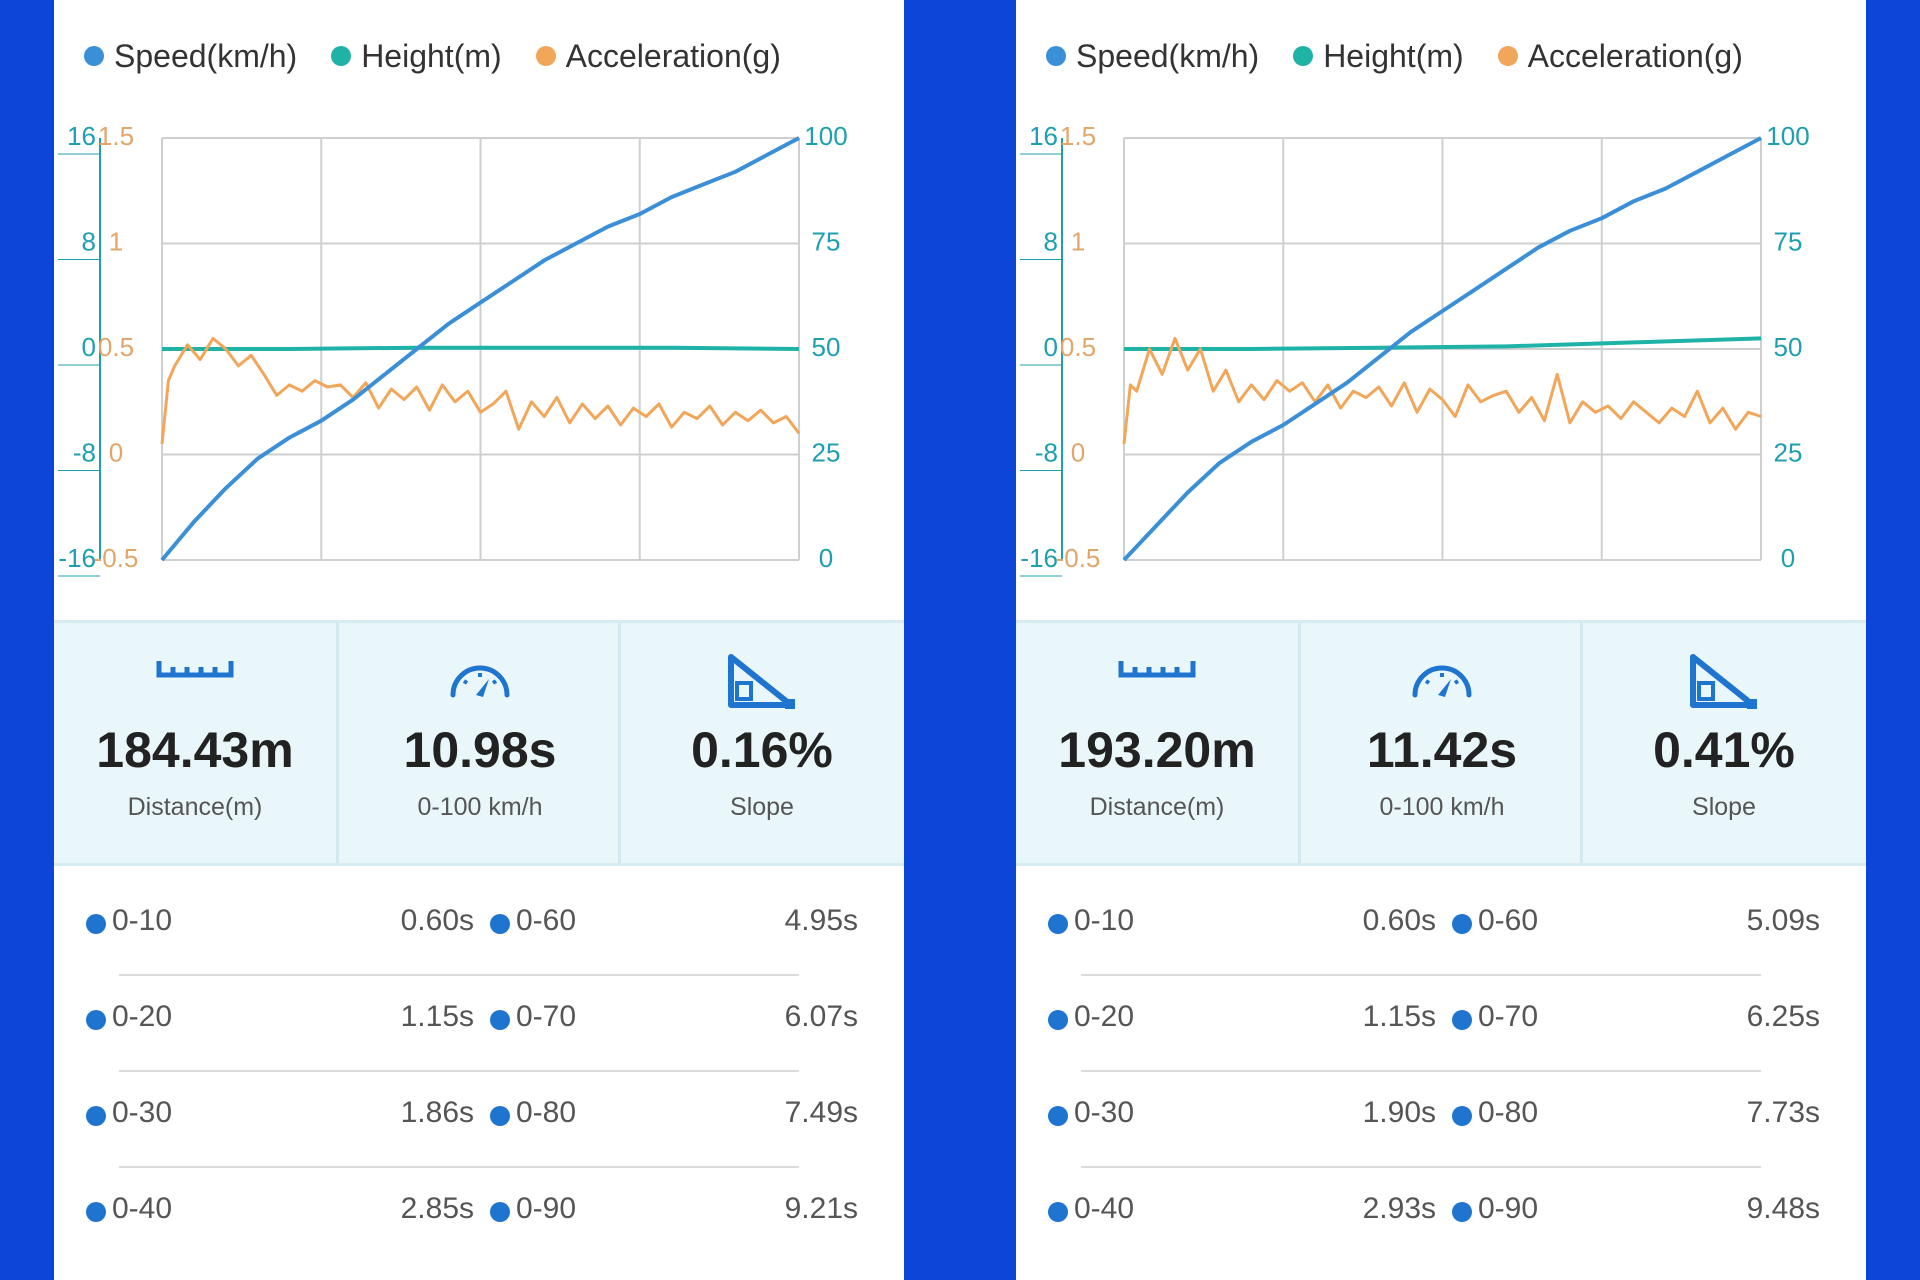 Image resolution: width=1920 pixels, height=1280 pixels. I want to click on split-value: 9.48s, so click(1783, 1208).